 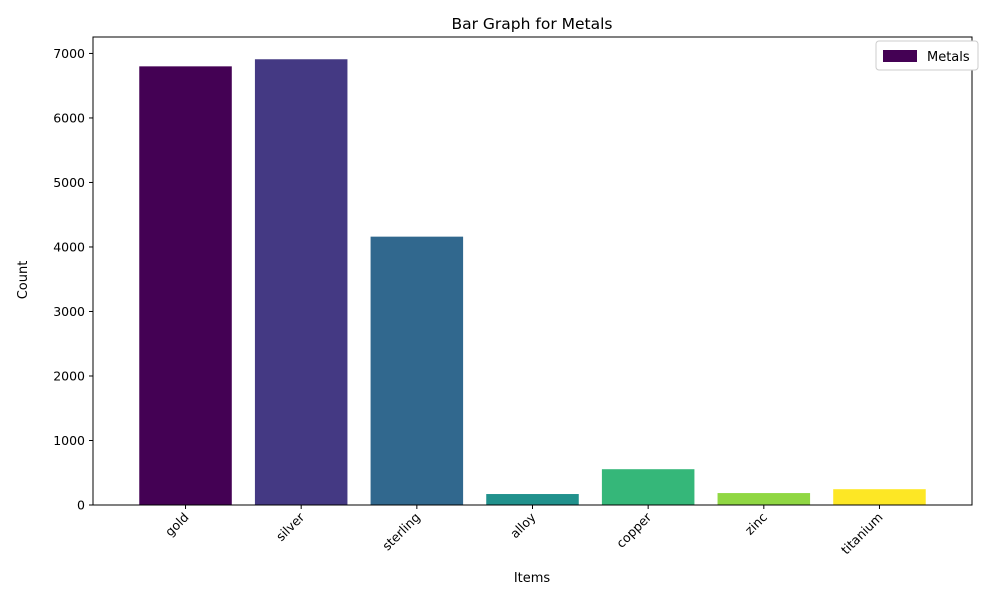 I want to click on y-tick-label: 5000, so click(x=69, y=182).